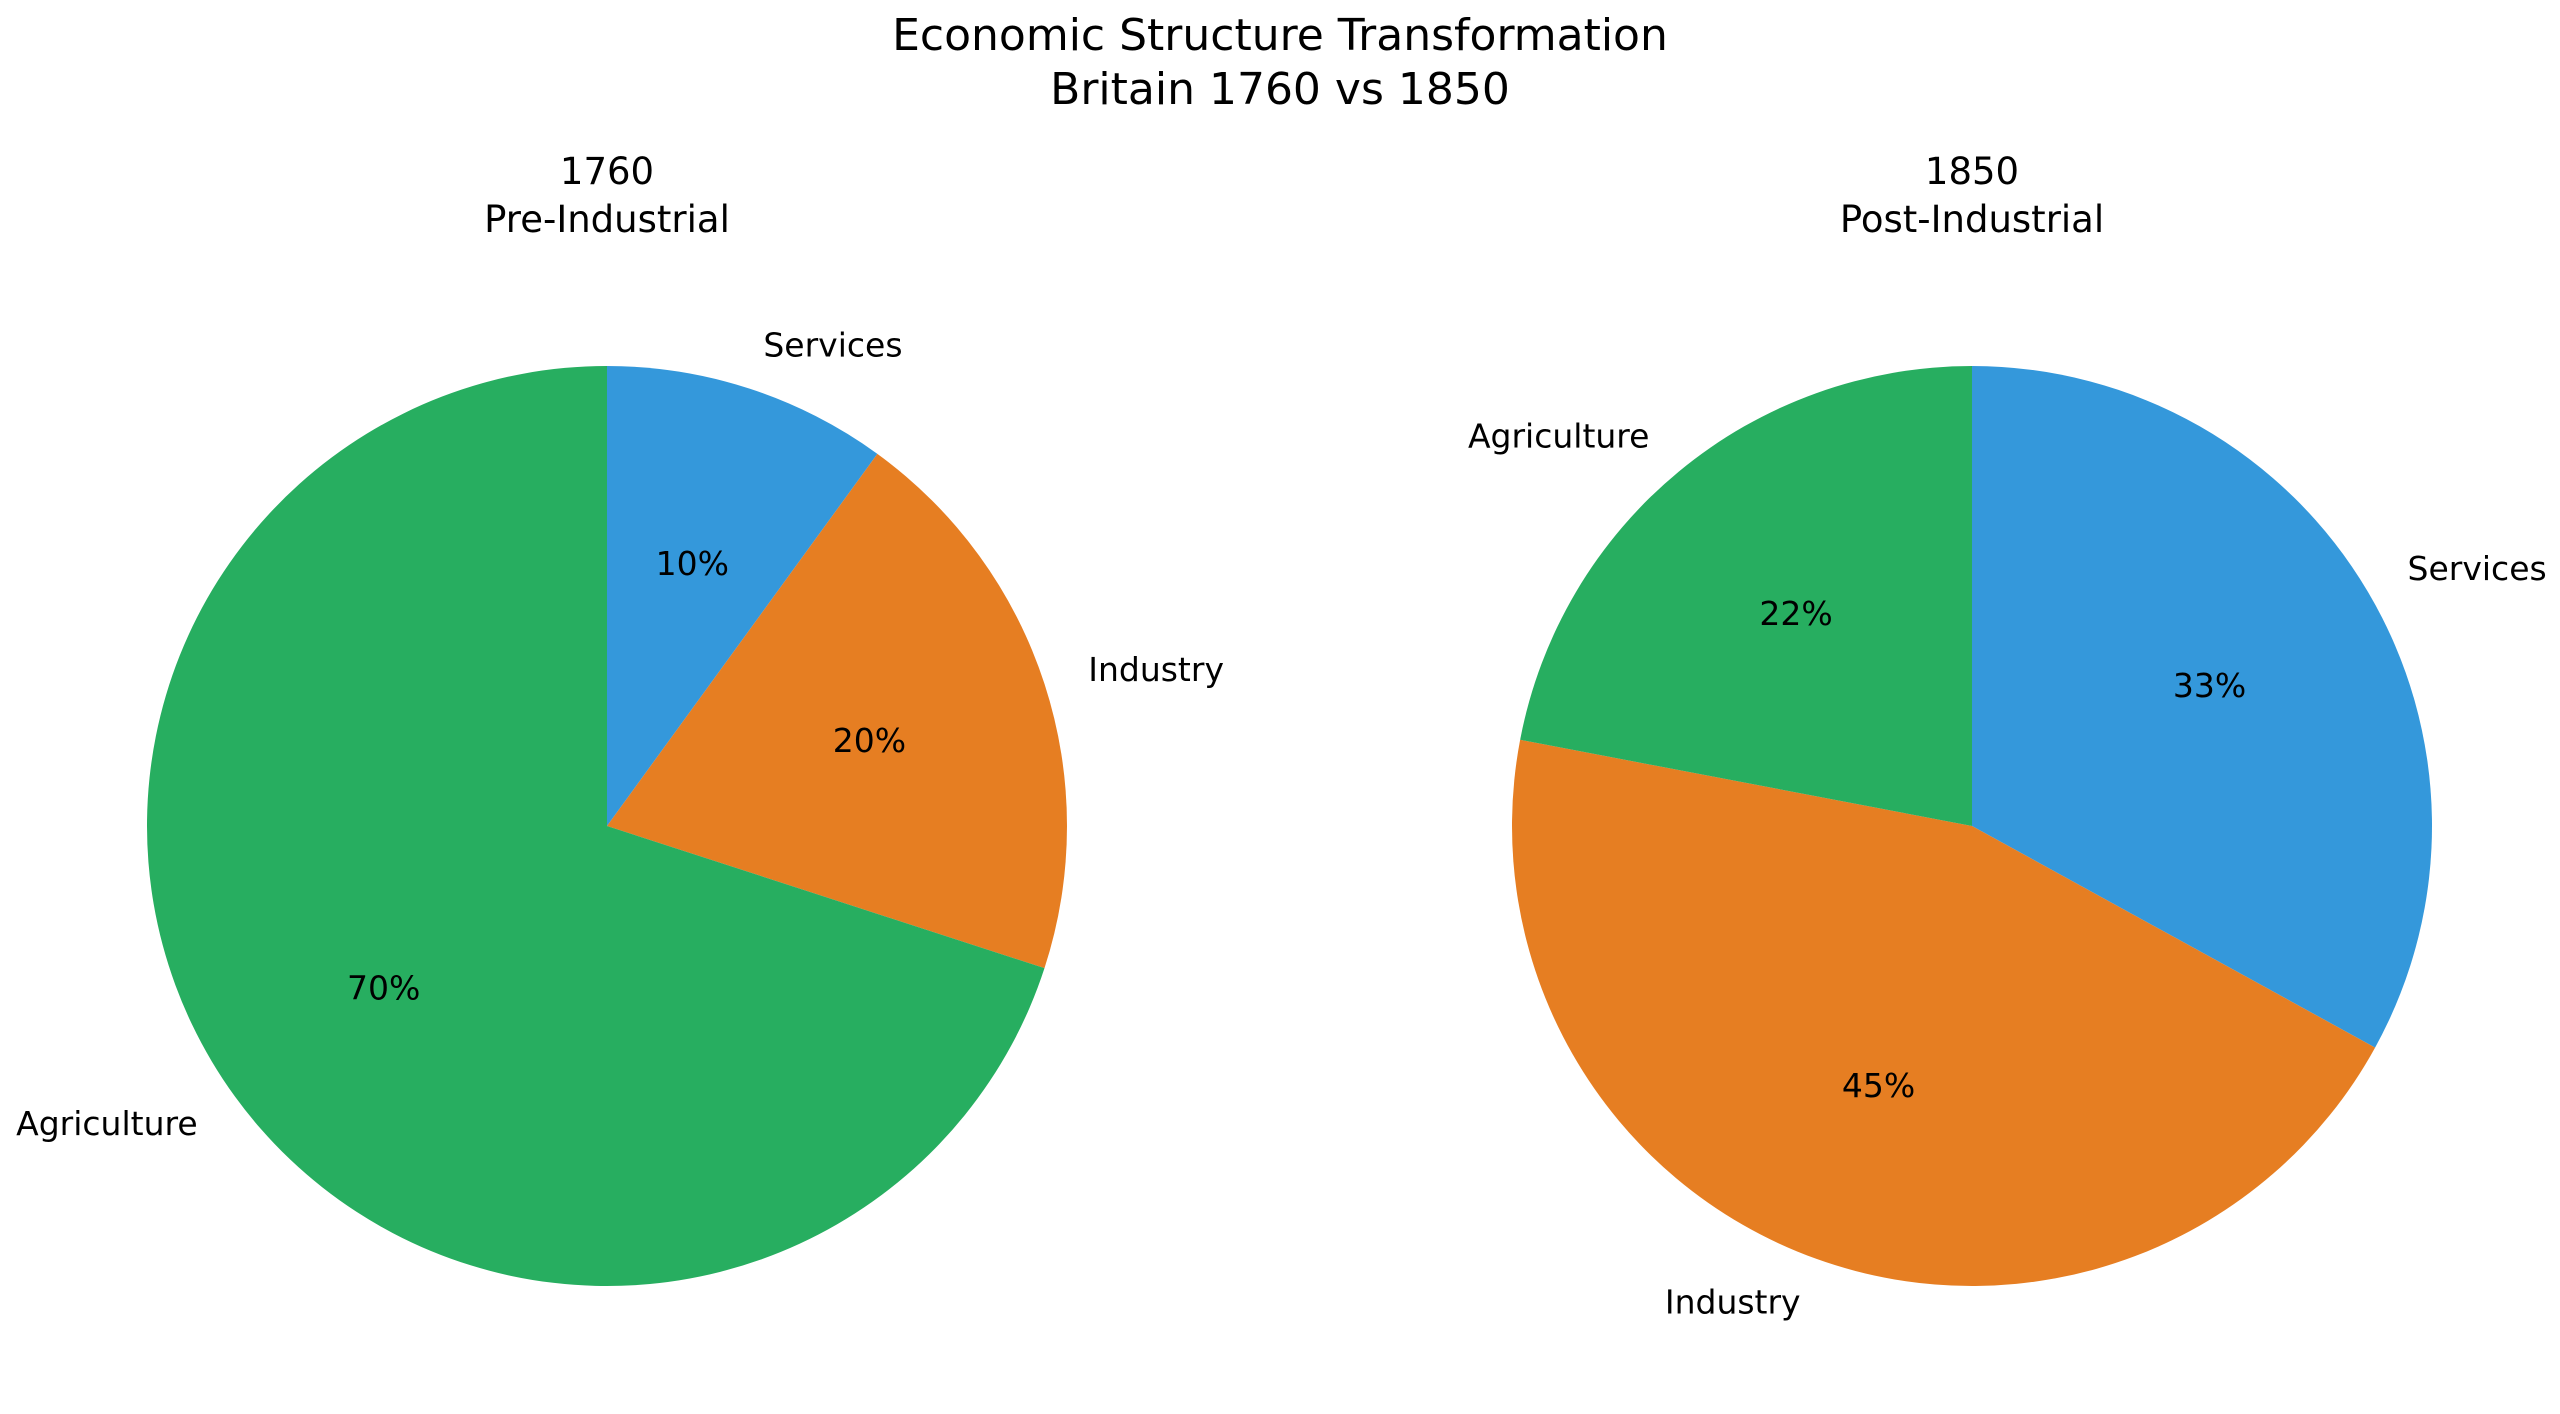 The width and height of the screenshot is (2560, 1414). What do you see at coordinates (1943, 1012) in the screenshot?
I see `pie-2-slice-industry` at bounding box center [1943, 1012].